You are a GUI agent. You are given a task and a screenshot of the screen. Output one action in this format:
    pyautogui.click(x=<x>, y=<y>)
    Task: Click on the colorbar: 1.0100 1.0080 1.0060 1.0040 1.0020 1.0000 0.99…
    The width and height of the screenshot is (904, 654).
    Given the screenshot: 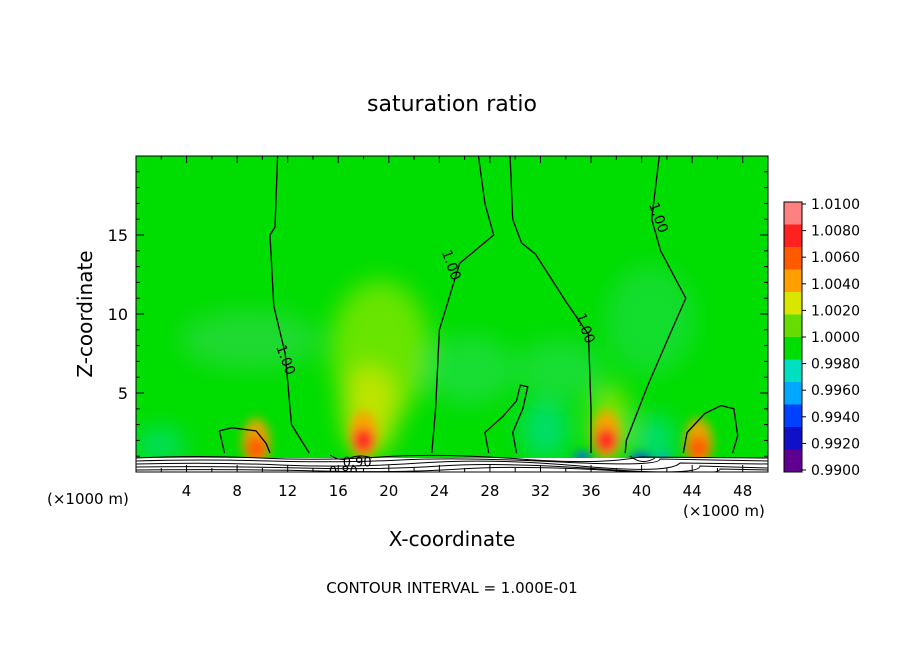 What is the action you would take?
    pyautogui.click(x=821, y=338)
    